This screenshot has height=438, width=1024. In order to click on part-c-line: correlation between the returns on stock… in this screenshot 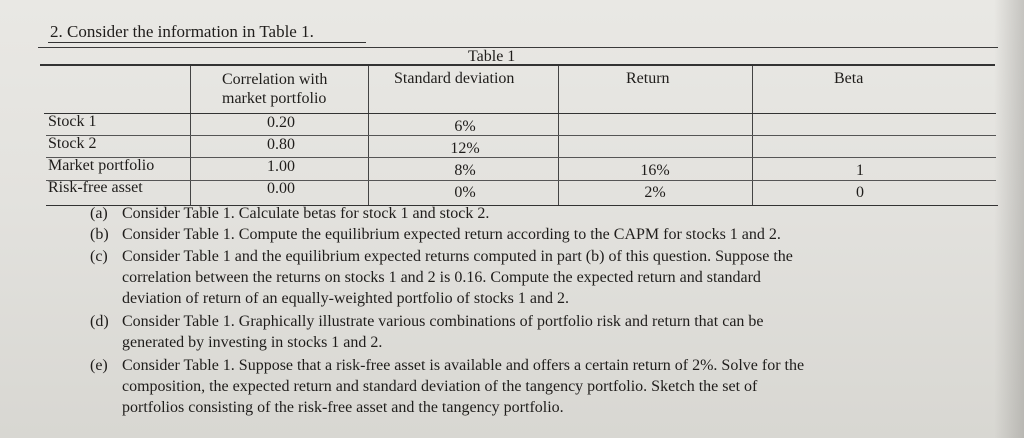, I will do `click(441, 277)`.